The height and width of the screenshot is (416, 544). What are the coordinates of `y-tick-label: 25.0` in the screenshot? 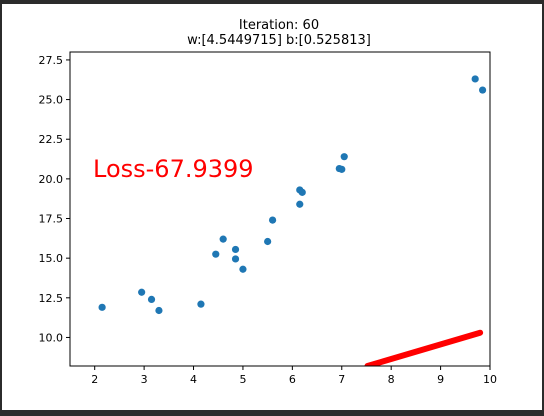 It's located at (51, 100).